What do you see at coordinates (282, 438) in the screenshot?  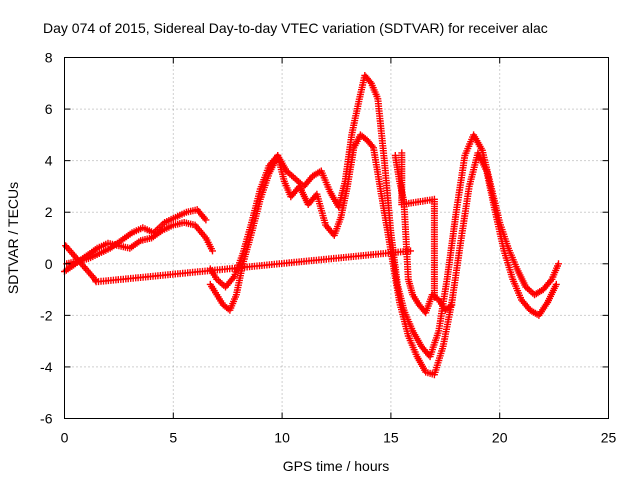 I see `x-tick-label: 10` at bounding box center [282, 438].